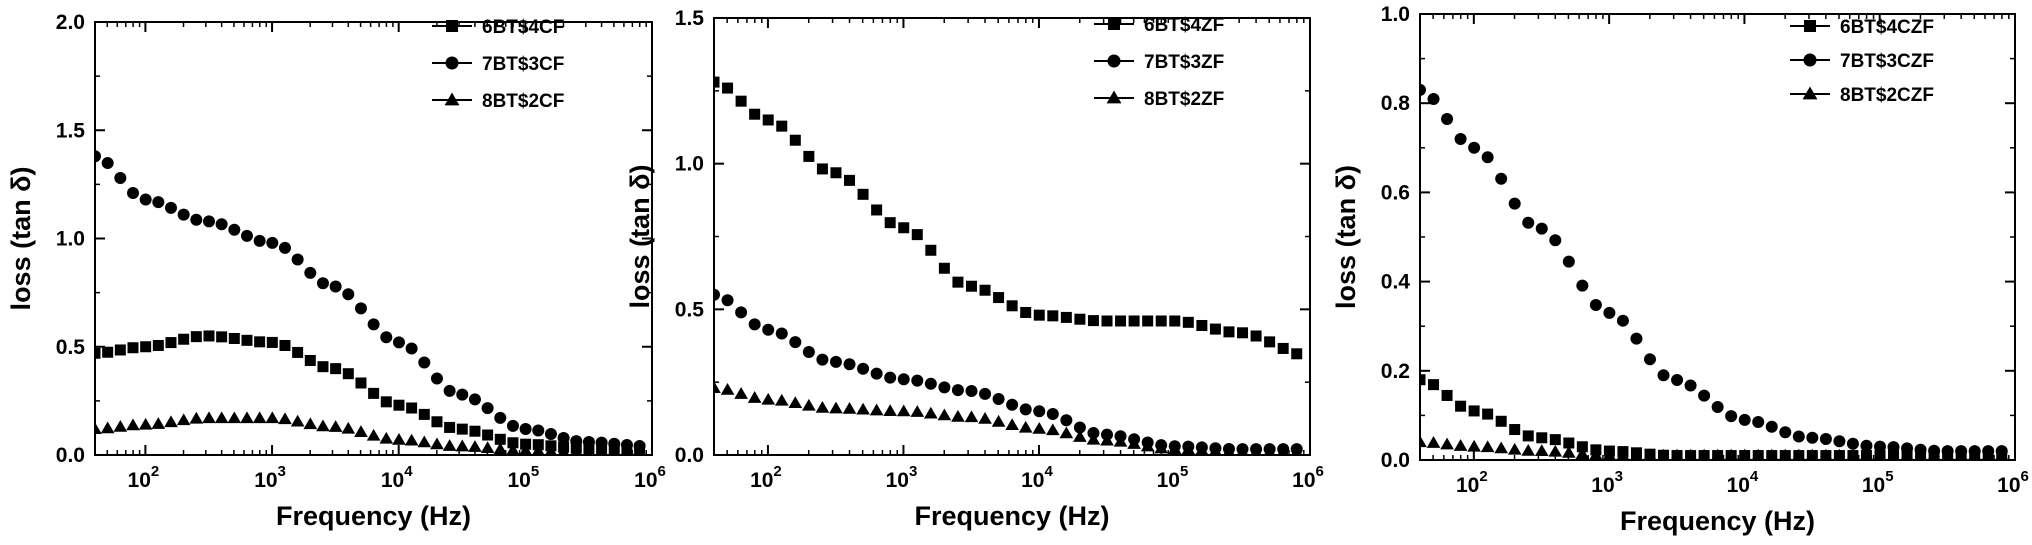  What do you see at coordinates (498, 64) in the screenshot?
I see `legend-item: 7BT$3CF` at bounding box center [498, 64].